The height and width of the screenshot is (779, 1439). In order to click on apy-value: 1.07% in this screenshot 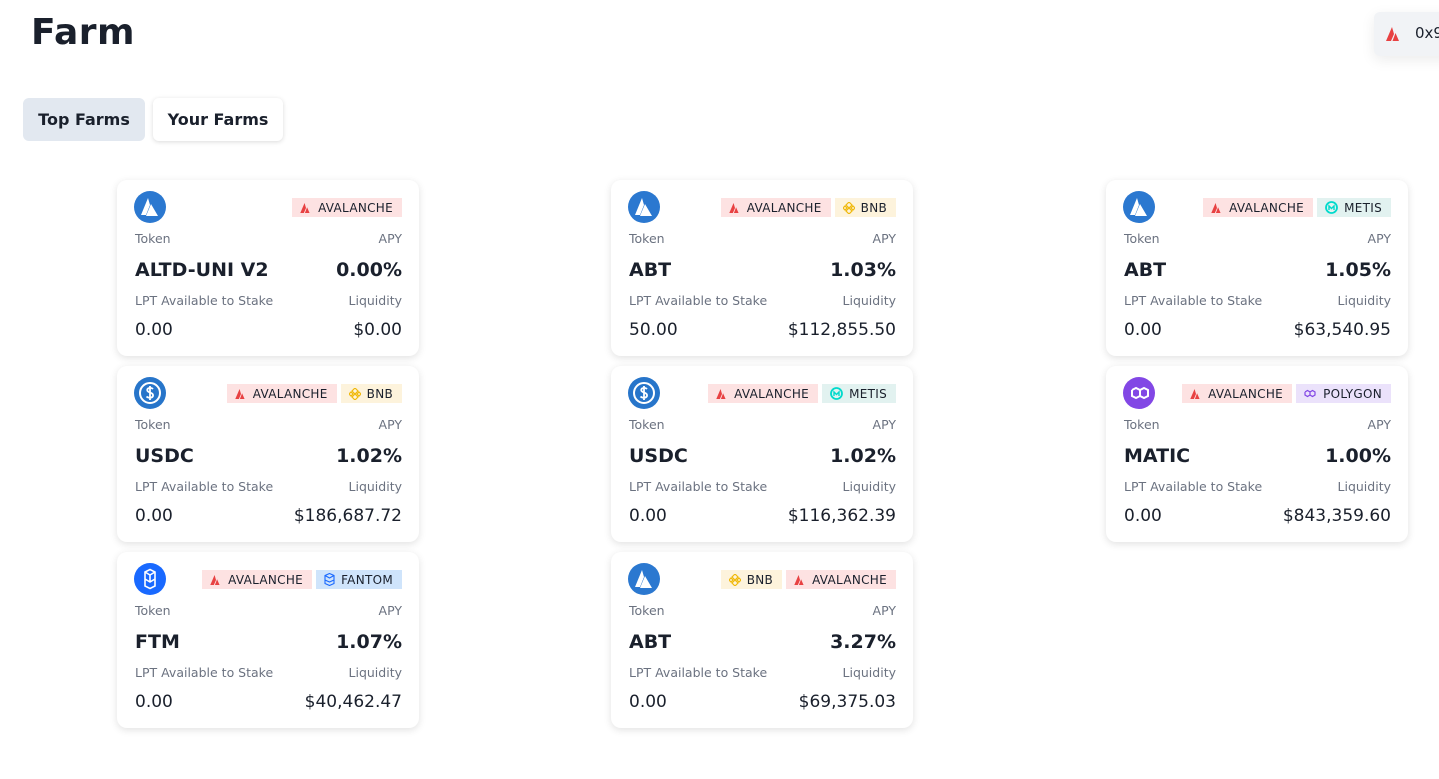, I will do `click(369, 642)`.